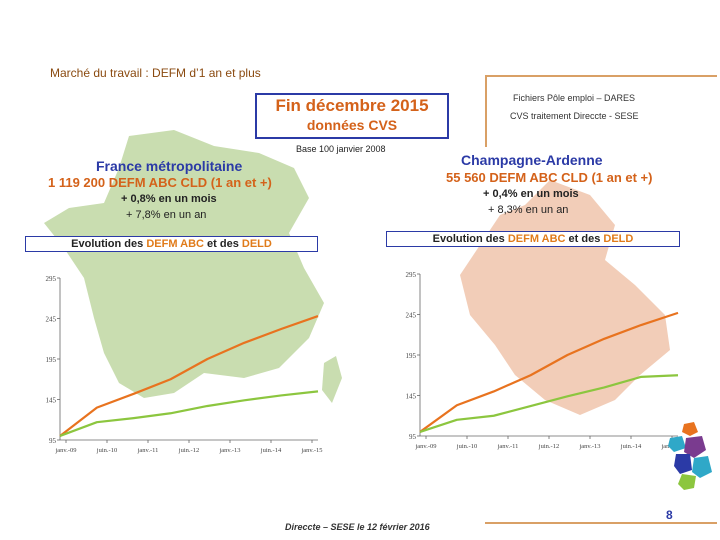  I want to click on france-value: 1 119 200 DEFM ABC CLD (1 an et +), so click(160, 182).